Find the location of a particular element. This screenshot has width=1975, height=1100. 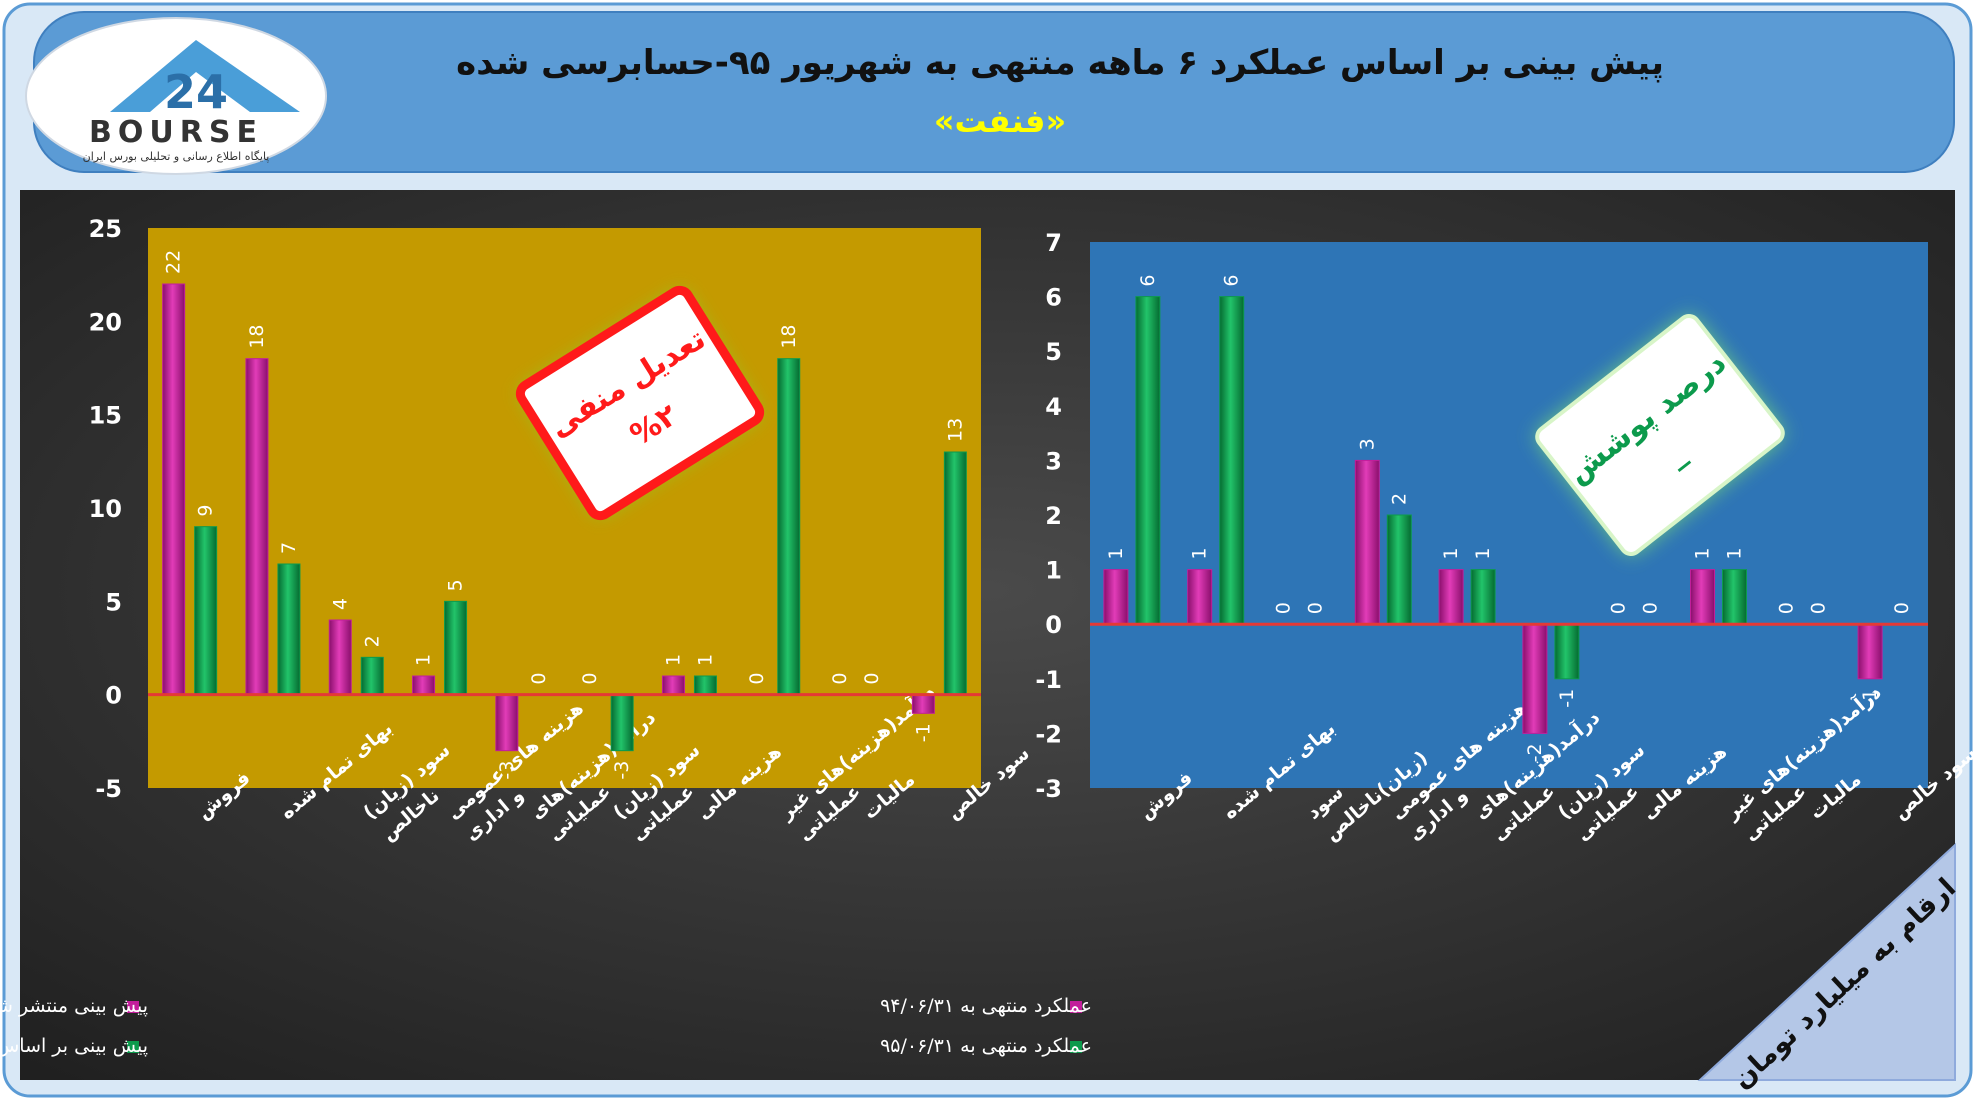

legend-label: پیش بینی منتشر شده در تاریخ ۳۰ مهر is located at coordinates (74, 1006).